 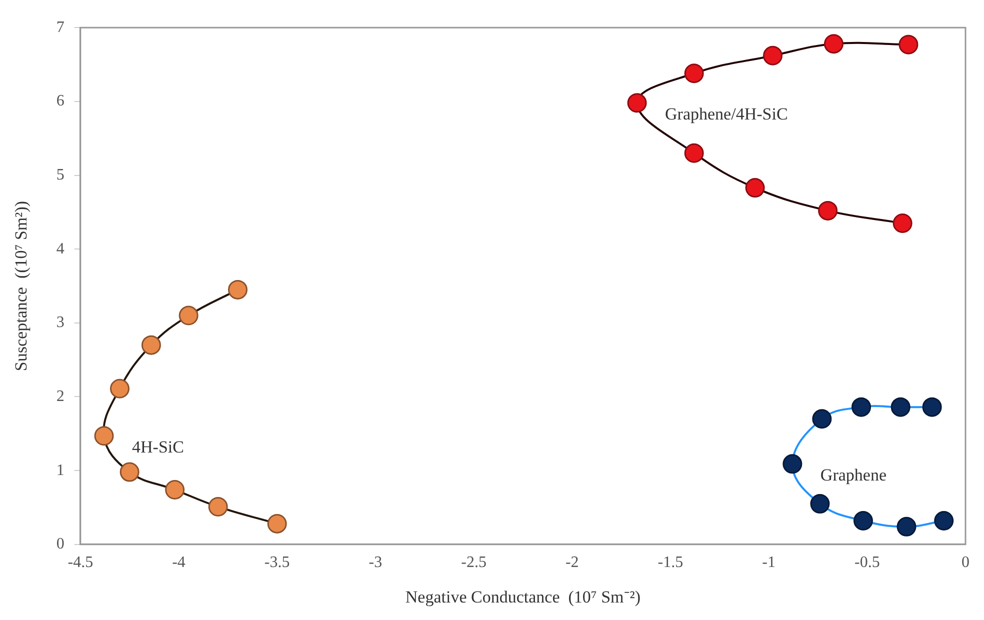 What do you see at coordinates (60, 544) in the screenshot?
I see `y-tick-label: 0` at bounding box center [60, 544].